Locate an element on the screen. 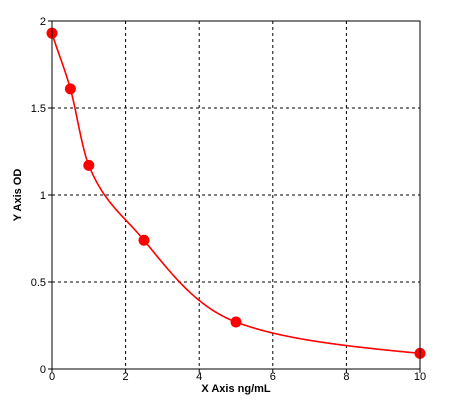  x-axis-label: X Axis ng/mL is located at coordinates (236, 389).